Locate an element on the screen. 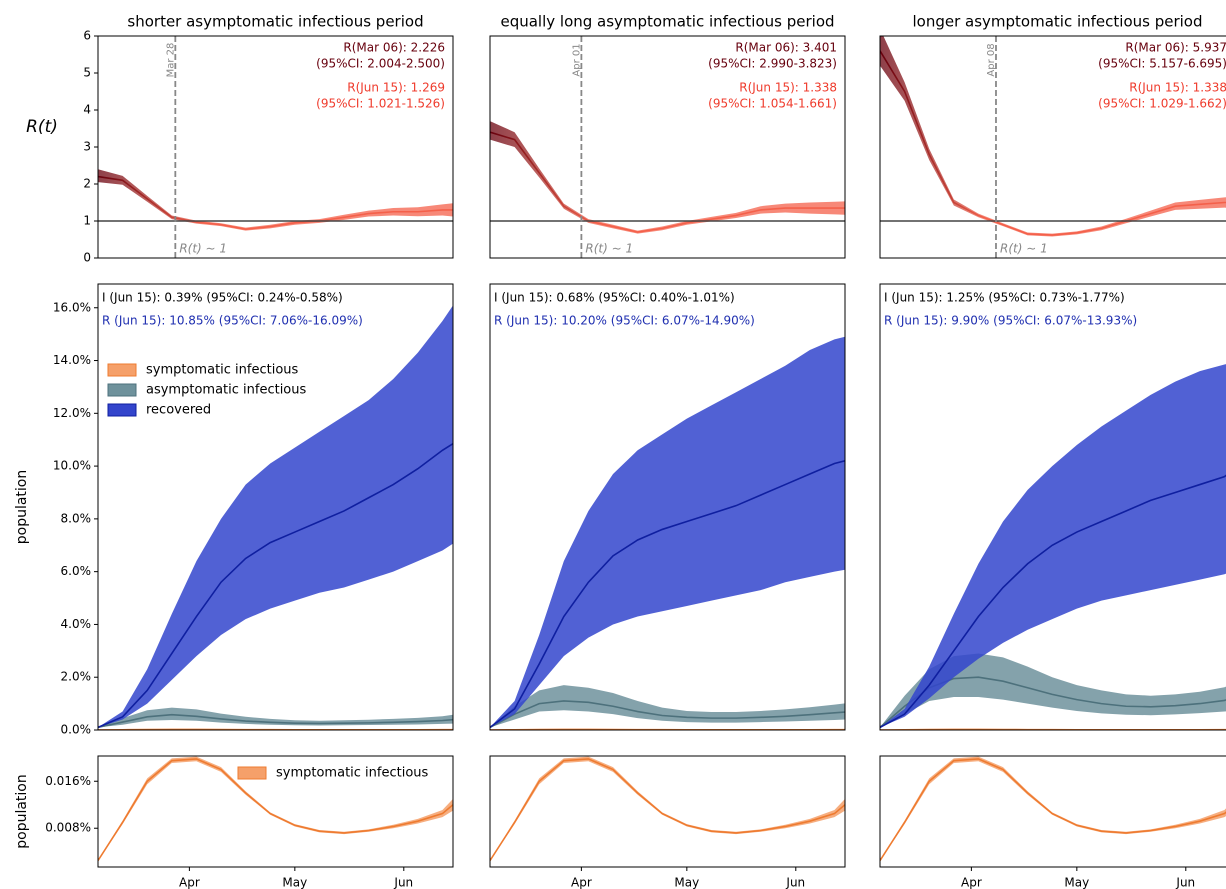  y-tick-label: 4.0% is located at coordinates (76, 624).